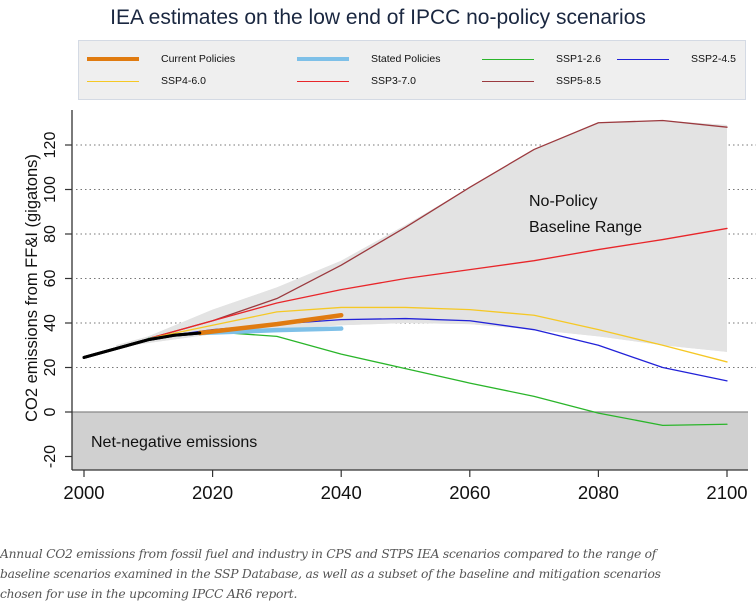 The image size is (756, 614). Describe the element at coordinates (368, 59) in the screenshot. I see `legend-item: Stated Policies` at that location.